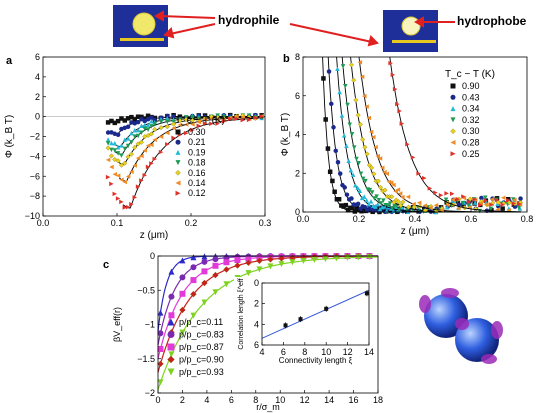 This screenshot has height=413, width=542. I want to click on hydrophobe-particle, so click(411, 26).